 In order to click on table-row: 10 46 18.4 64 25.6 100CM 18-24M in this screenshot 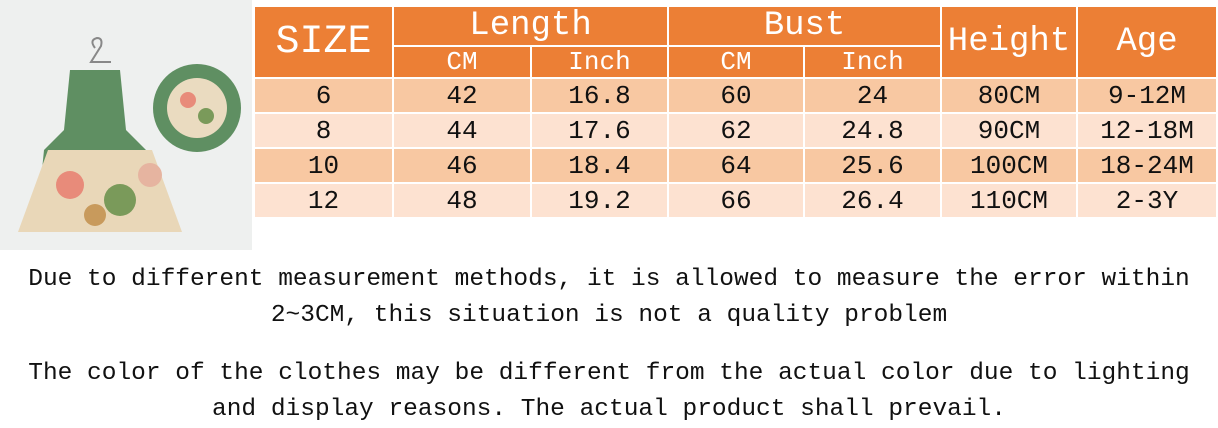, I will do `click(735, 165)`.